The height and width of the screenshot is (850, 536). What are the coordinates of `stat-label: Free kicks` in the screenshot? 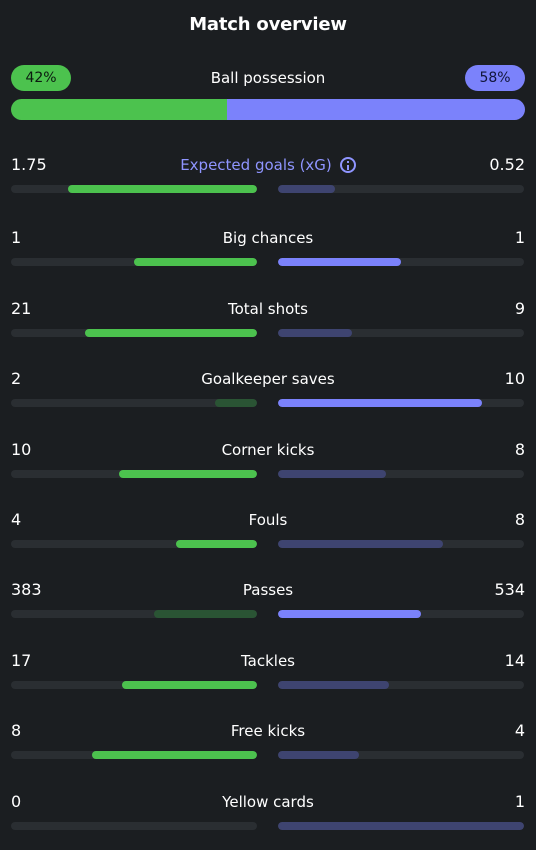 It's located at (268, 731).